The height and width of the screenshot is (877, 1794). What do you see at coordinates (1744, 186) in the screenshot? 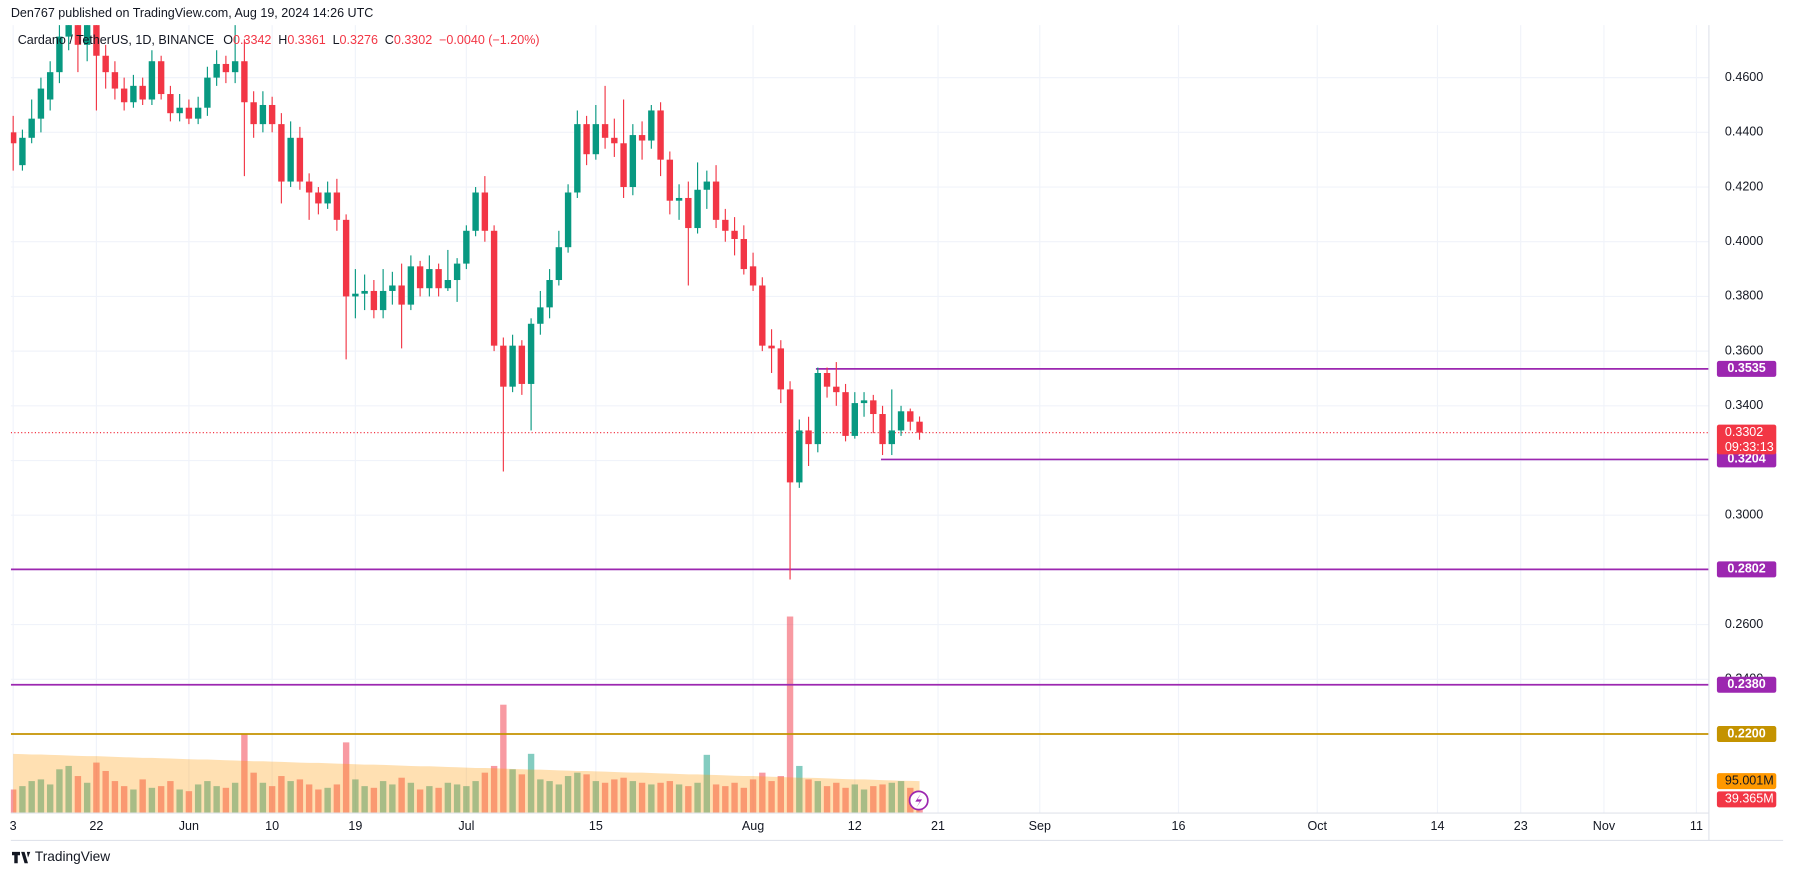
I see `y-tick-label: 0.4200` at bounding box center [1744, 186].